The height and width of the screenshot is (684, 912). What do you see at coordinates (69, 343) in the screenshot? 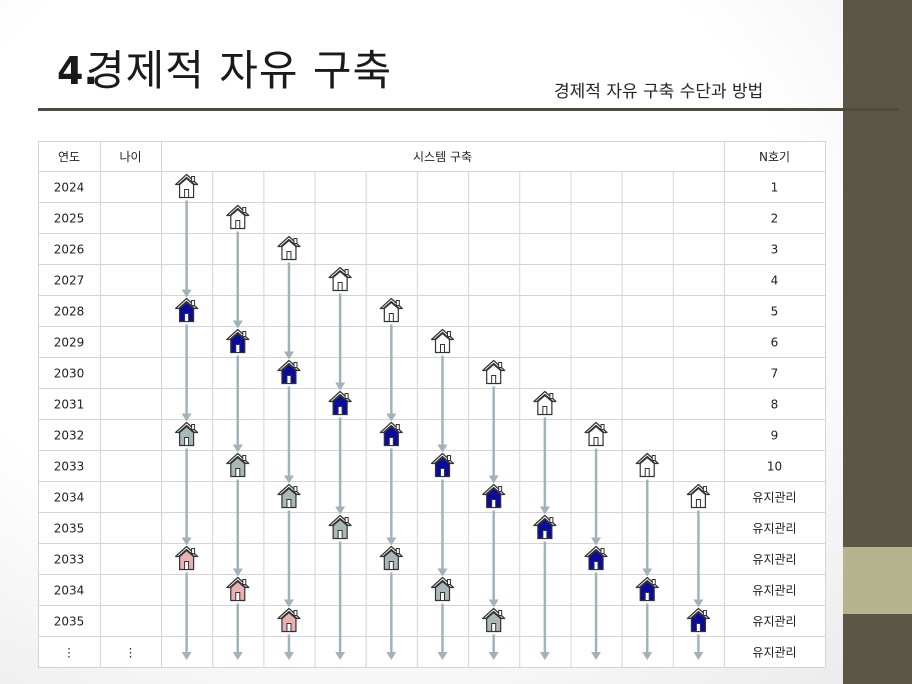
I see `cell-year: 2029` at bounding box center [69, 343].